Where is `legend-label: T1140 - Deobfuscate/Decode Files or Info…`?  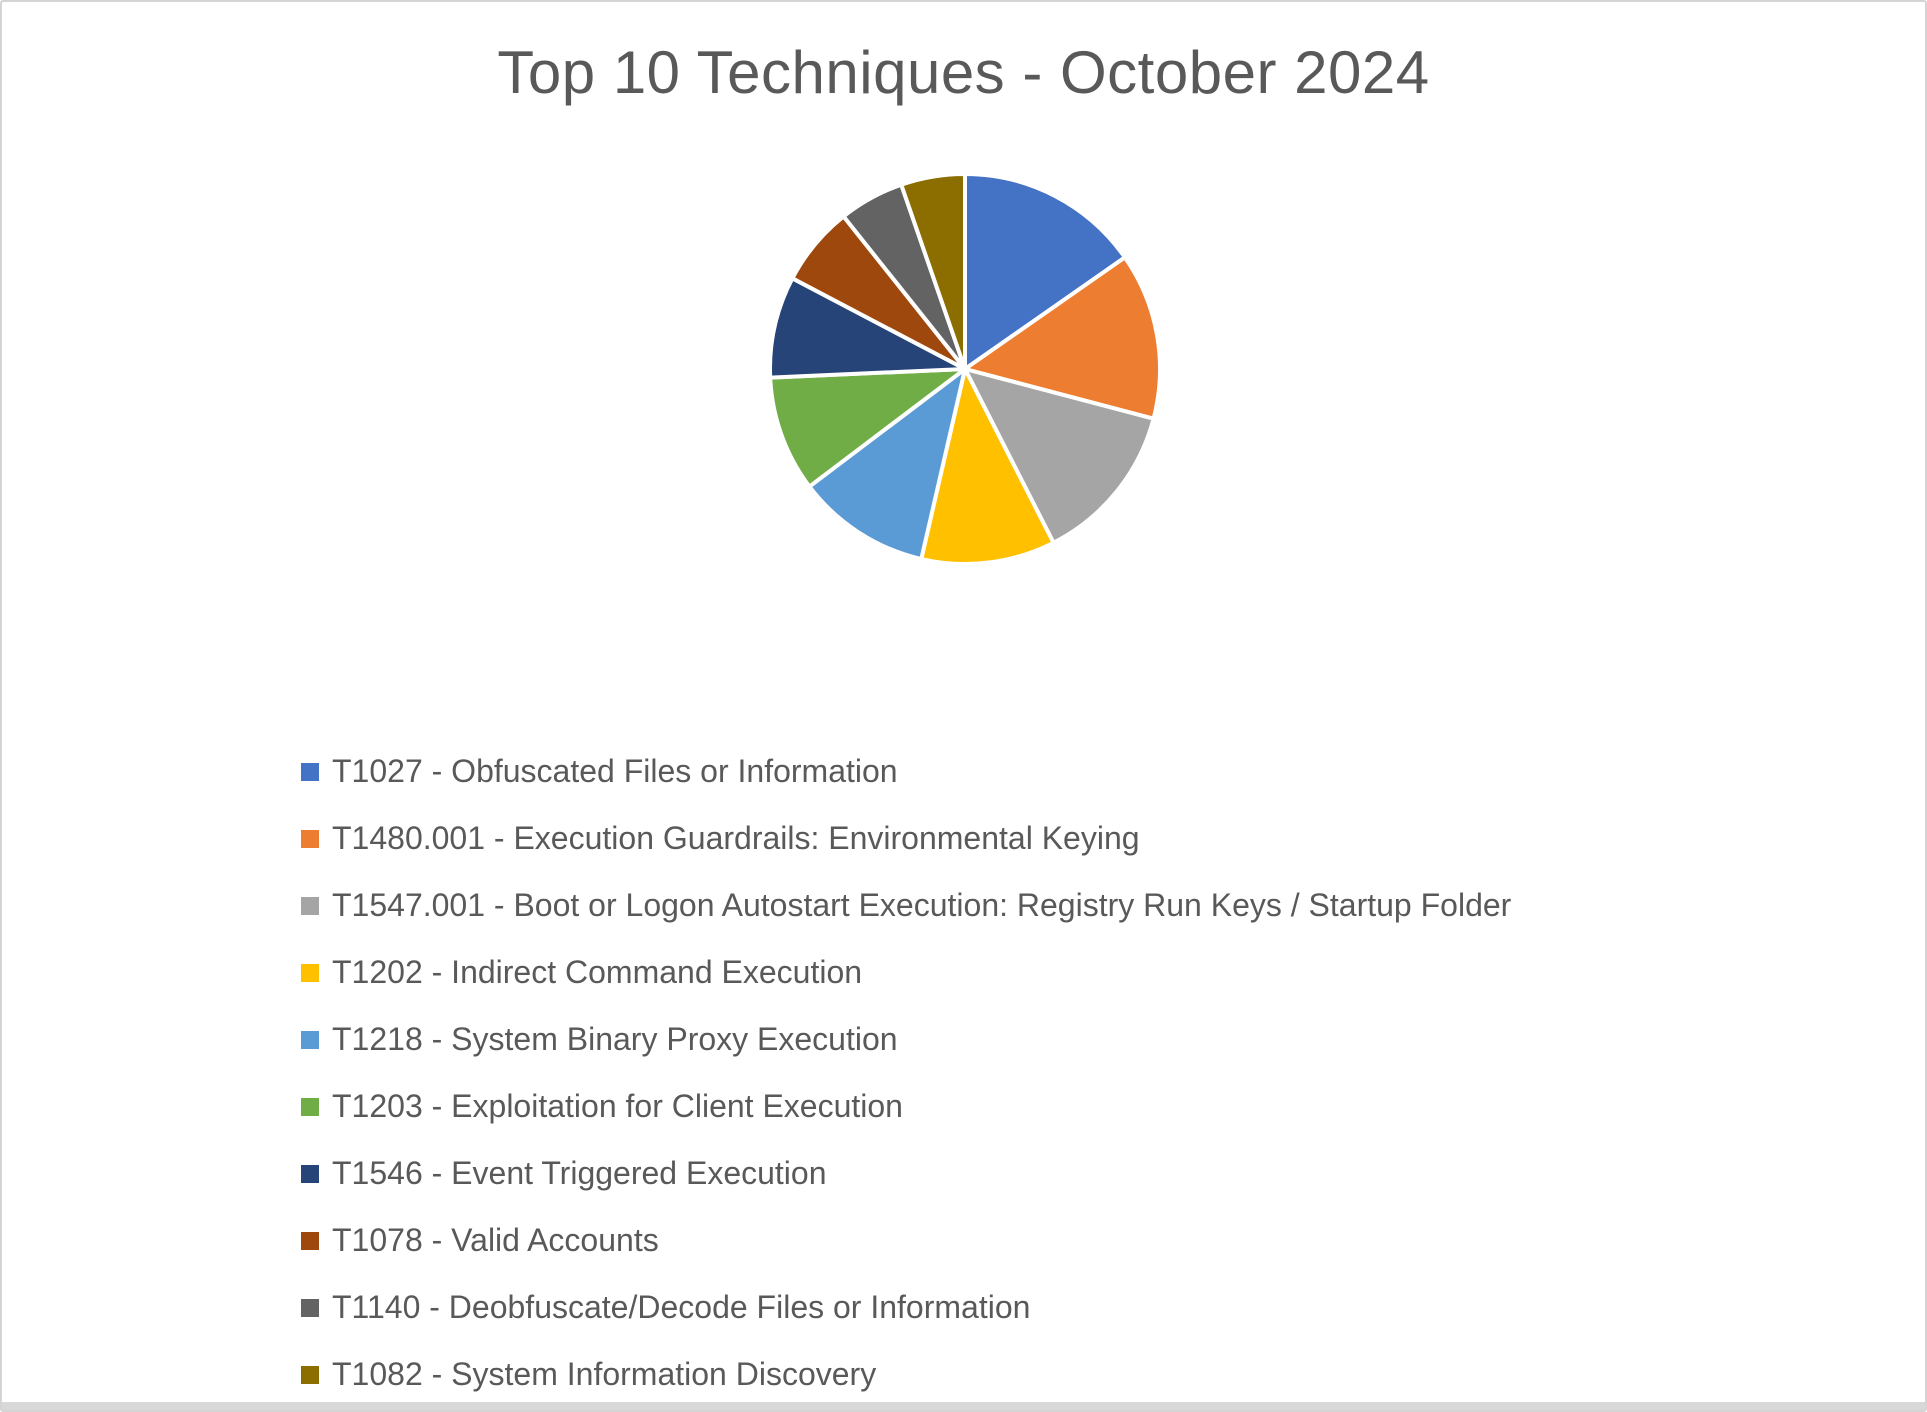 legend-label: T1140 - Deobfuscate/Decode Files or Info… is located at coordinates (681, 1306).